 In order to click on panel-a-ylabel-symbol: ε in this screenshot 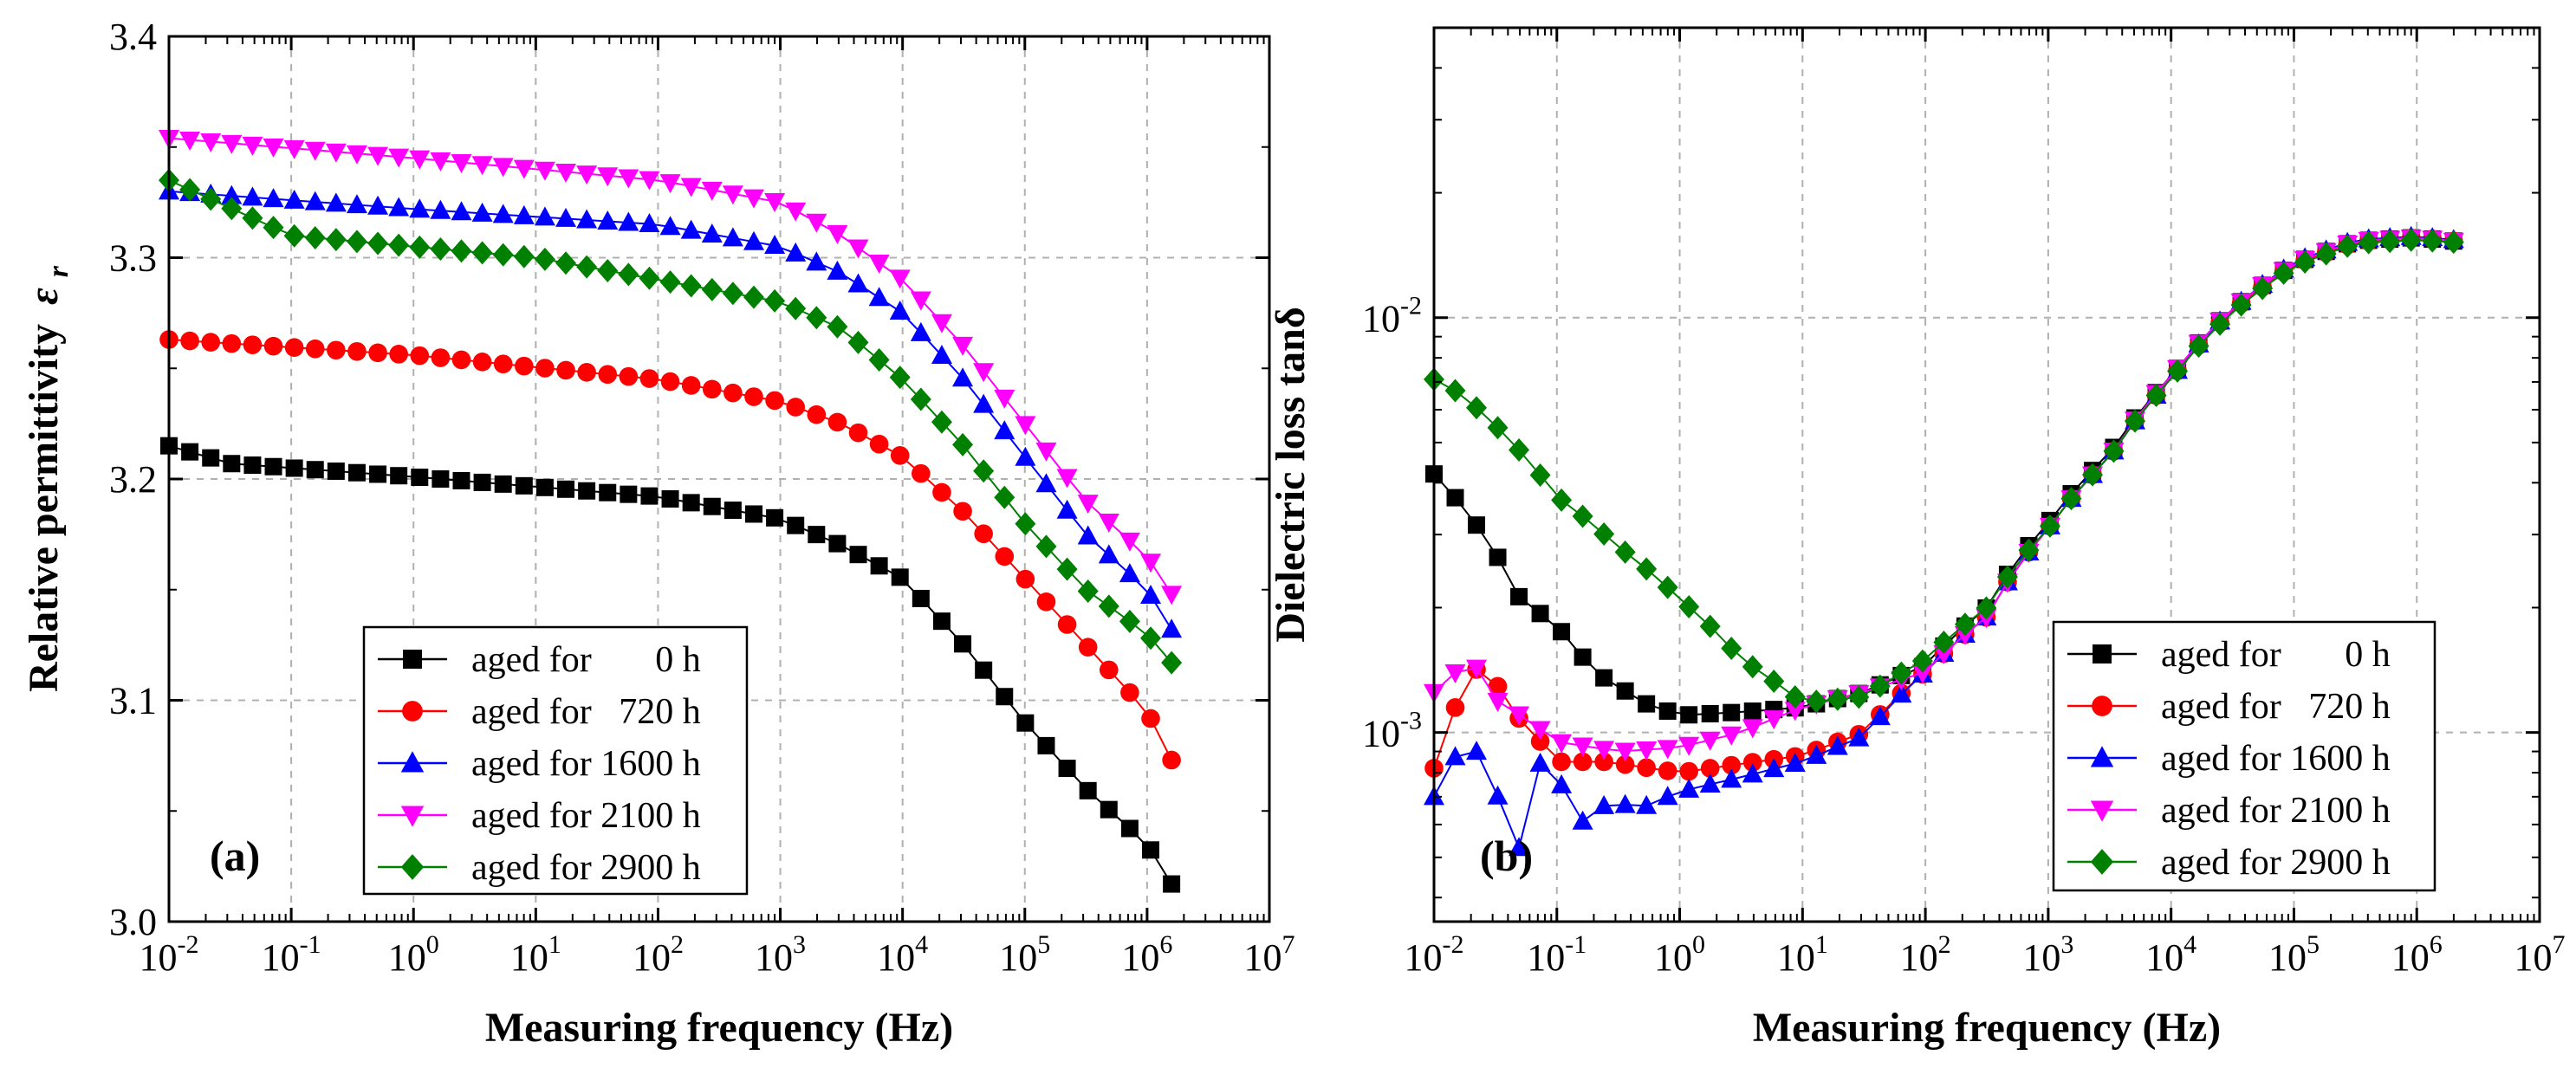, I will do `click(44, 296)`.